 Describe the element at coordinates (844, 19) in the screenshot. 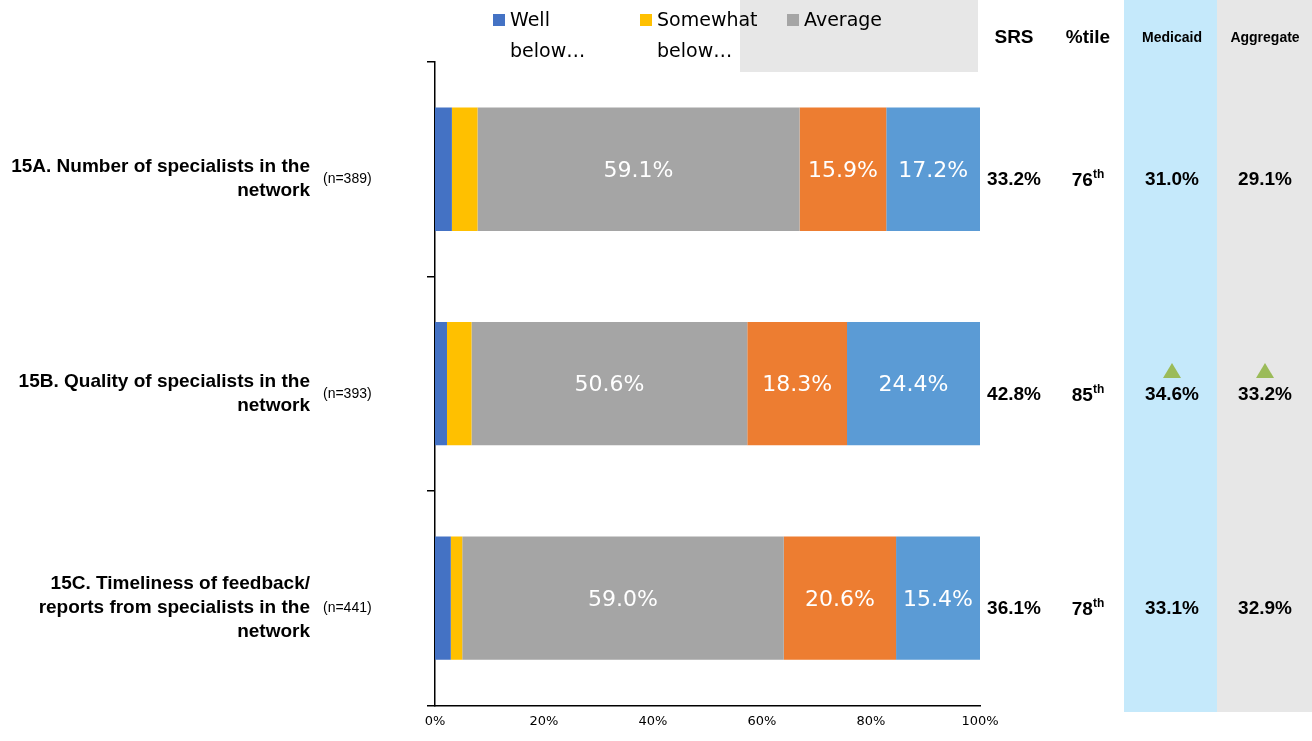

I see `legend-label: Average` at that location.